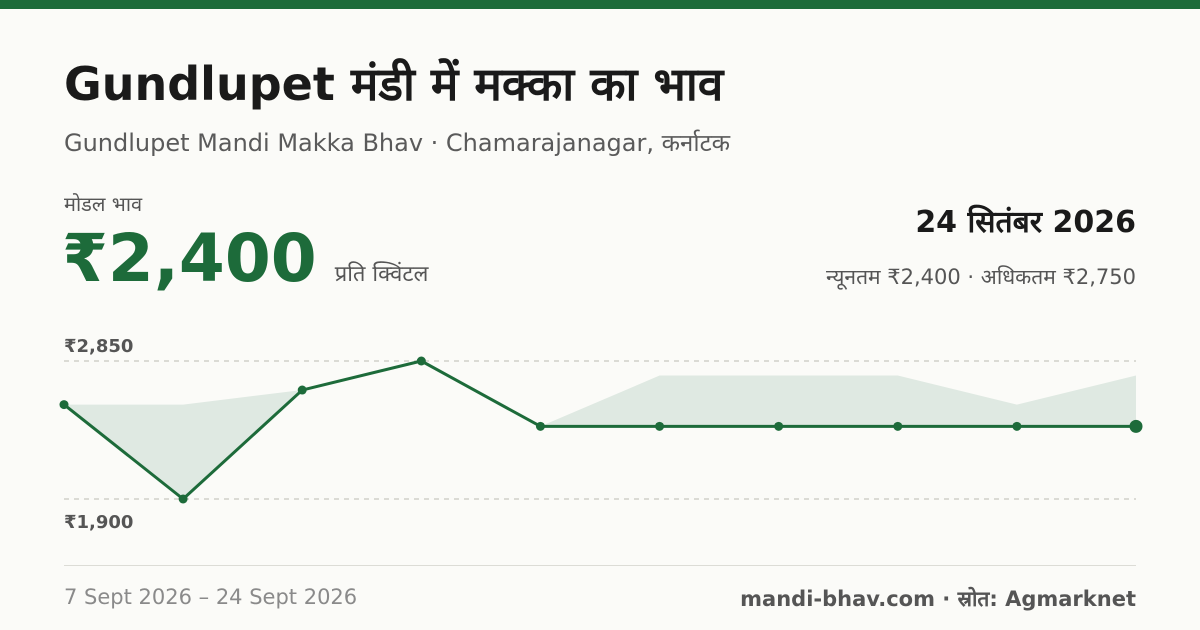  Describe the element at coordinates (394, 84) in the screenshot. I see `page-title: Gundlupet मंडी में मक्का का भाव` at that location.